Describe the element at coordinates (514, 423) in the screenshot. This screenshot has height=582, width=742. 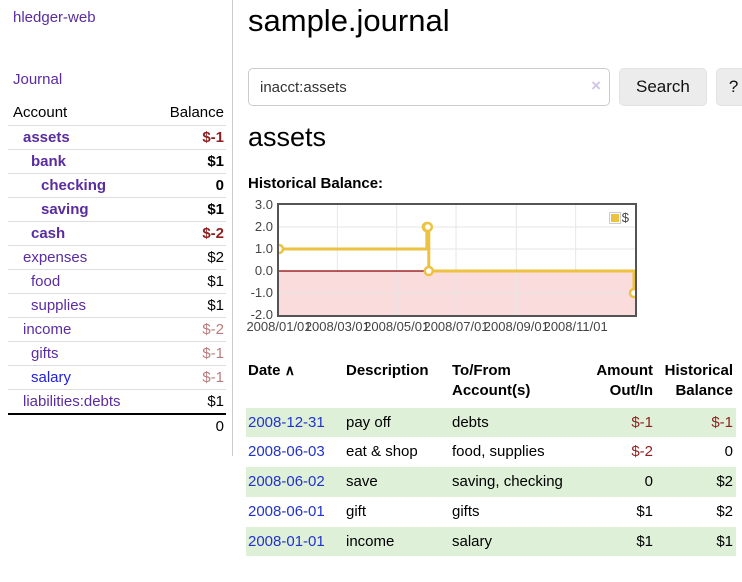
I see `transaction-accounts: debts` at that location.